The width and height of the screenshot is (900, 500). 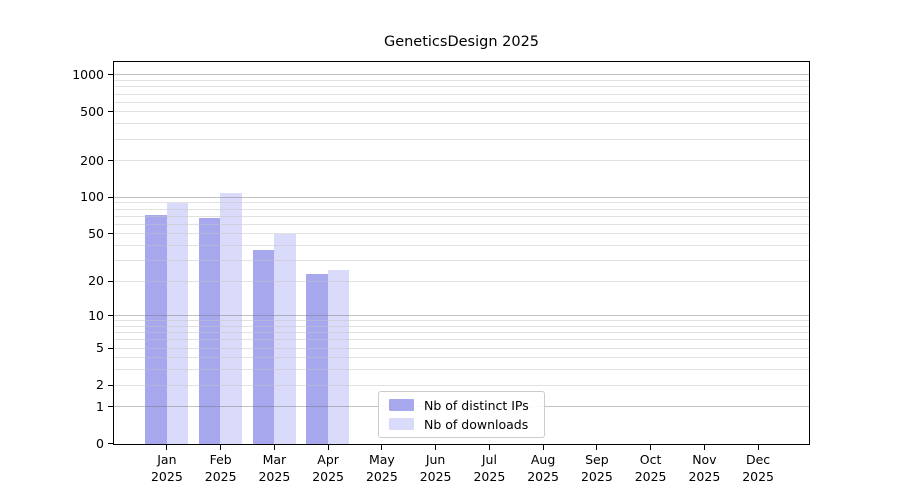 What do you see at coordinates (401, 424) in the screenshot?
I see `legend-swatch-downloads` at bounding box center [401, 424].